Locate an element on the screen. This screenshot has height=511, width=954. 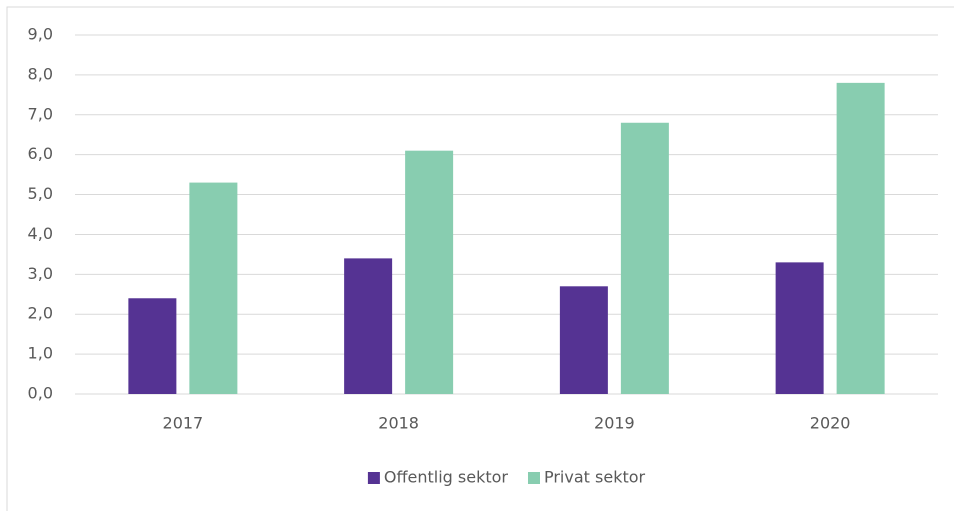
legend-label: Offentlig sektor is located at coordinates (446, 477).